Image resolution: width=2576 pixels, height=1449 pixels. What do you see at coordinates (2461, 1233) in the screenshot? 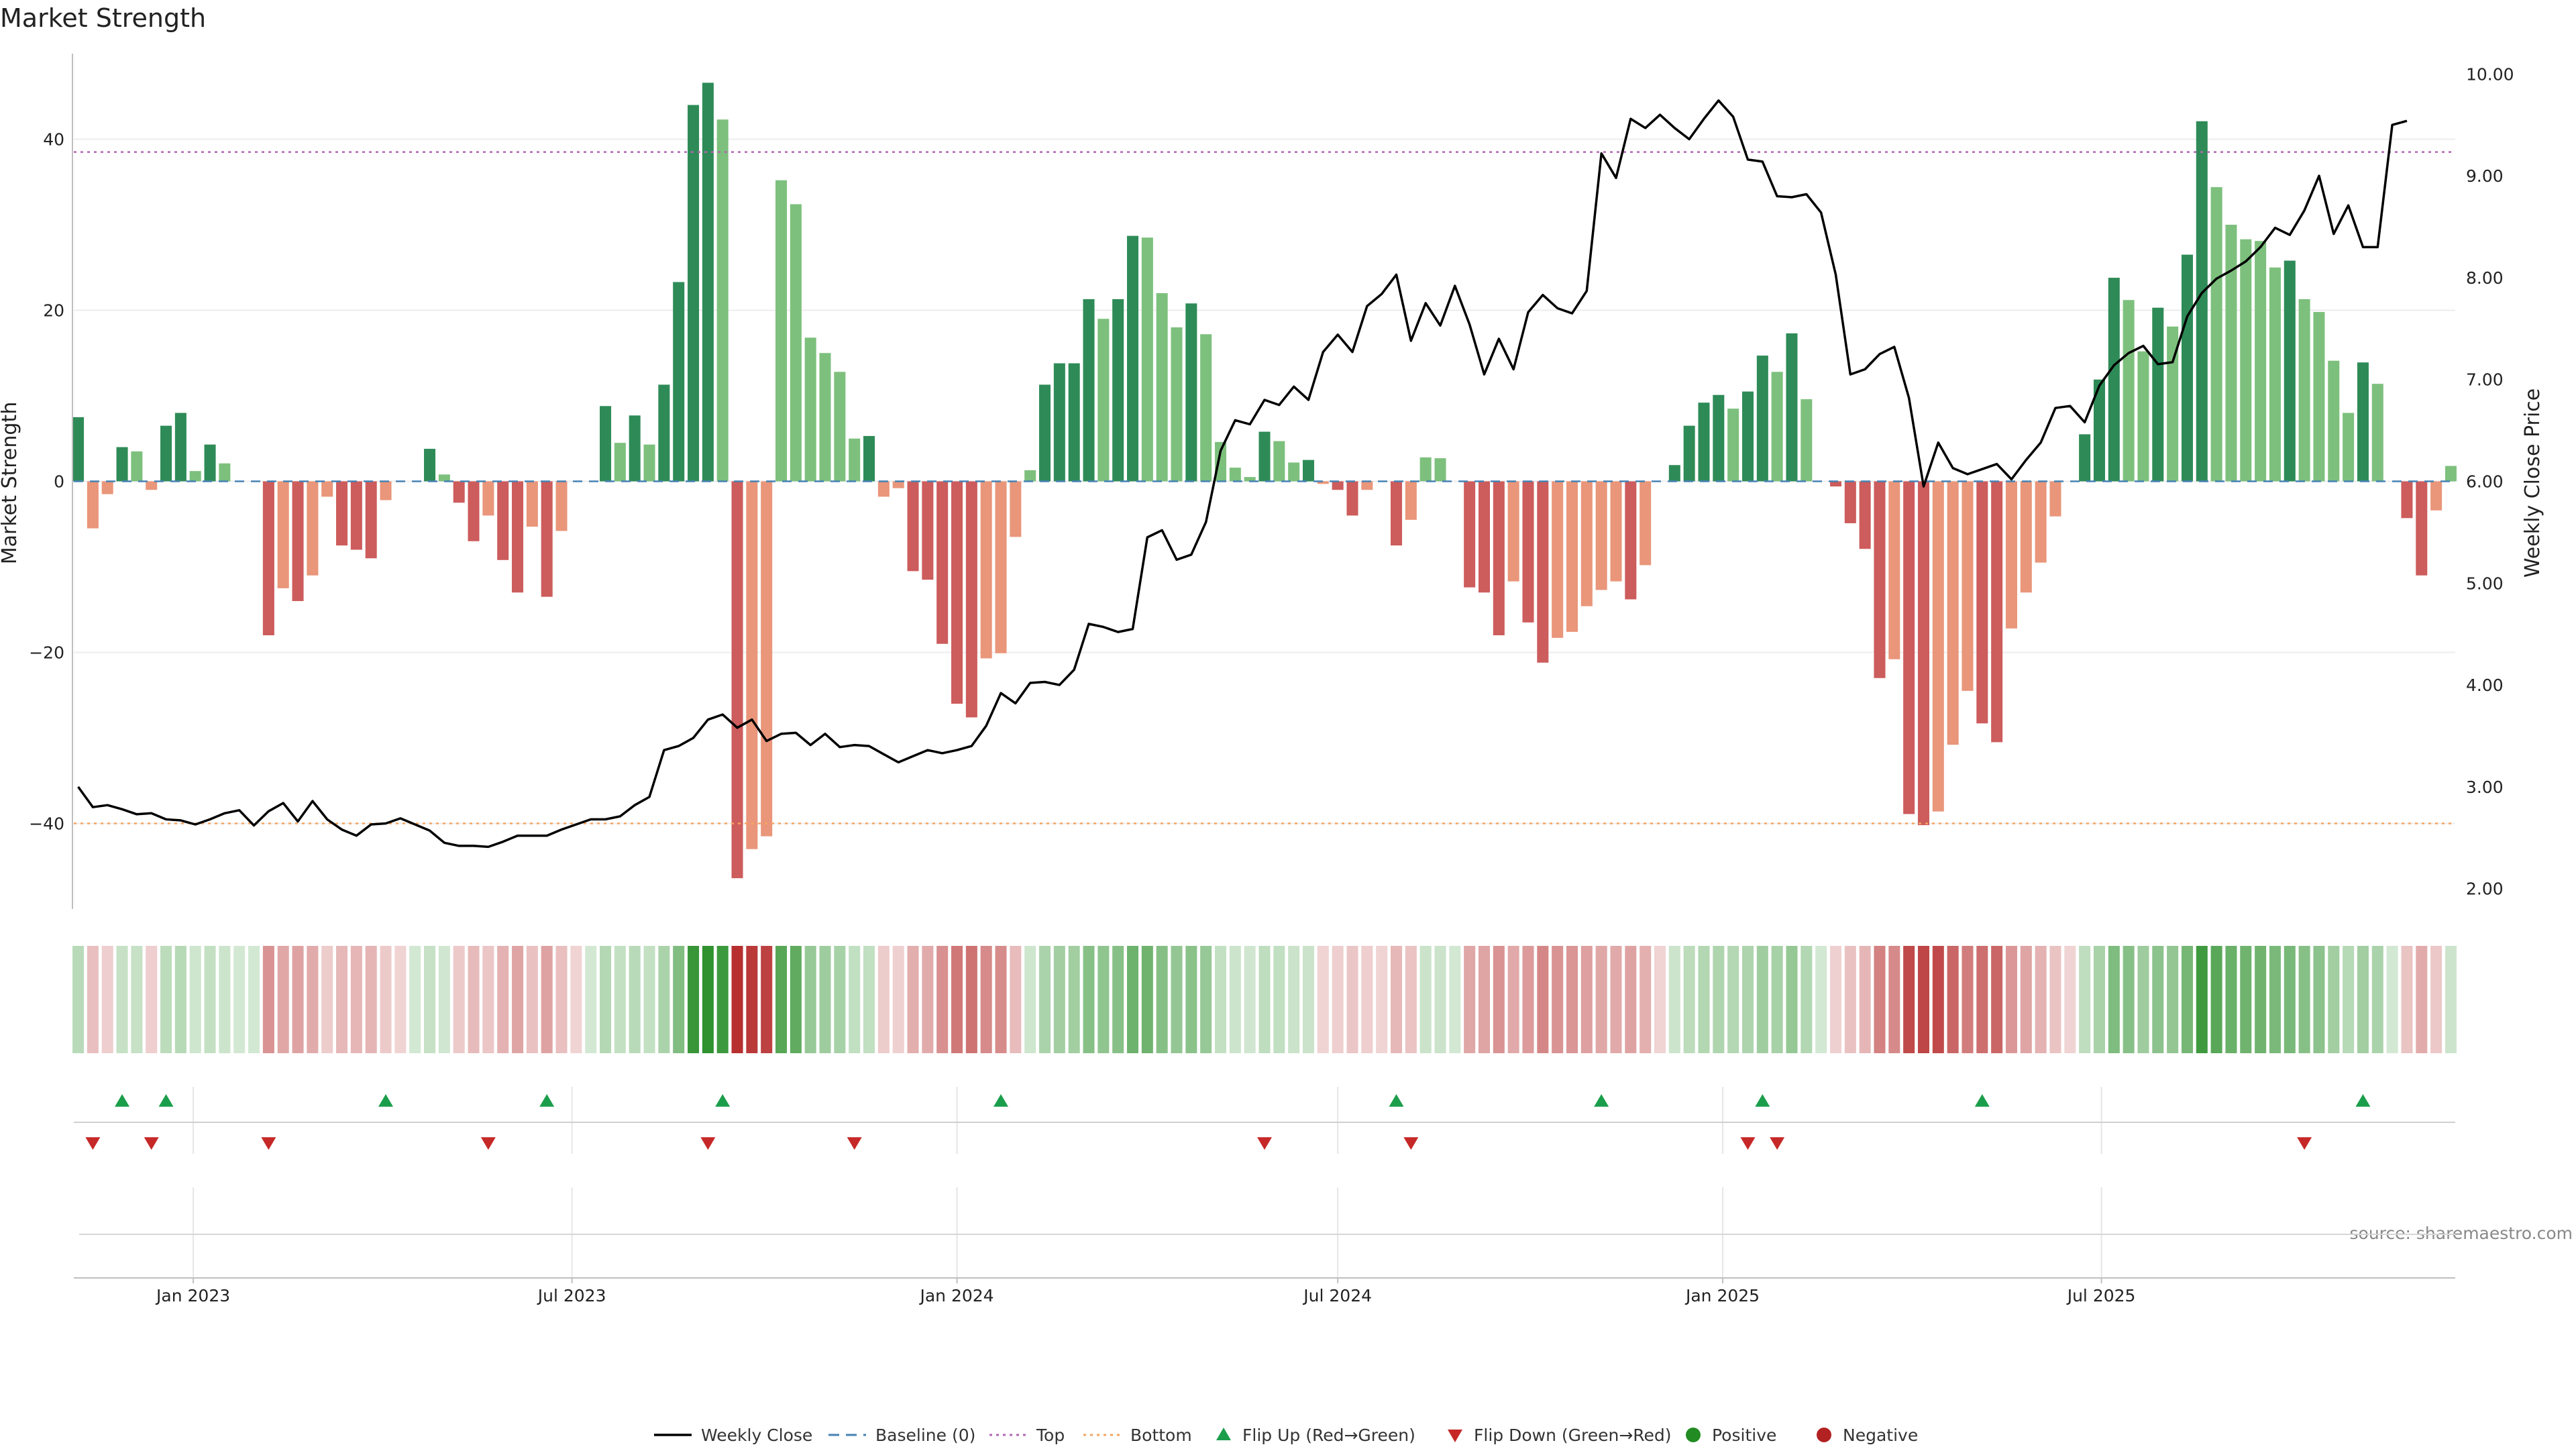
I see `source-text: source: sharemaestro.com` at bounding box center [2461, 1233].